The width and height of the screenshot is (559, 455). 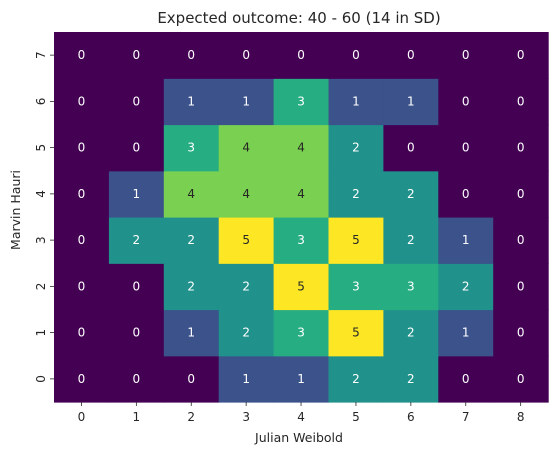 What do you see at coordinates (15, 210) in the screenshot?
I see `y-axis-label: Marvin Hauri` at bounding box center [15, 210].